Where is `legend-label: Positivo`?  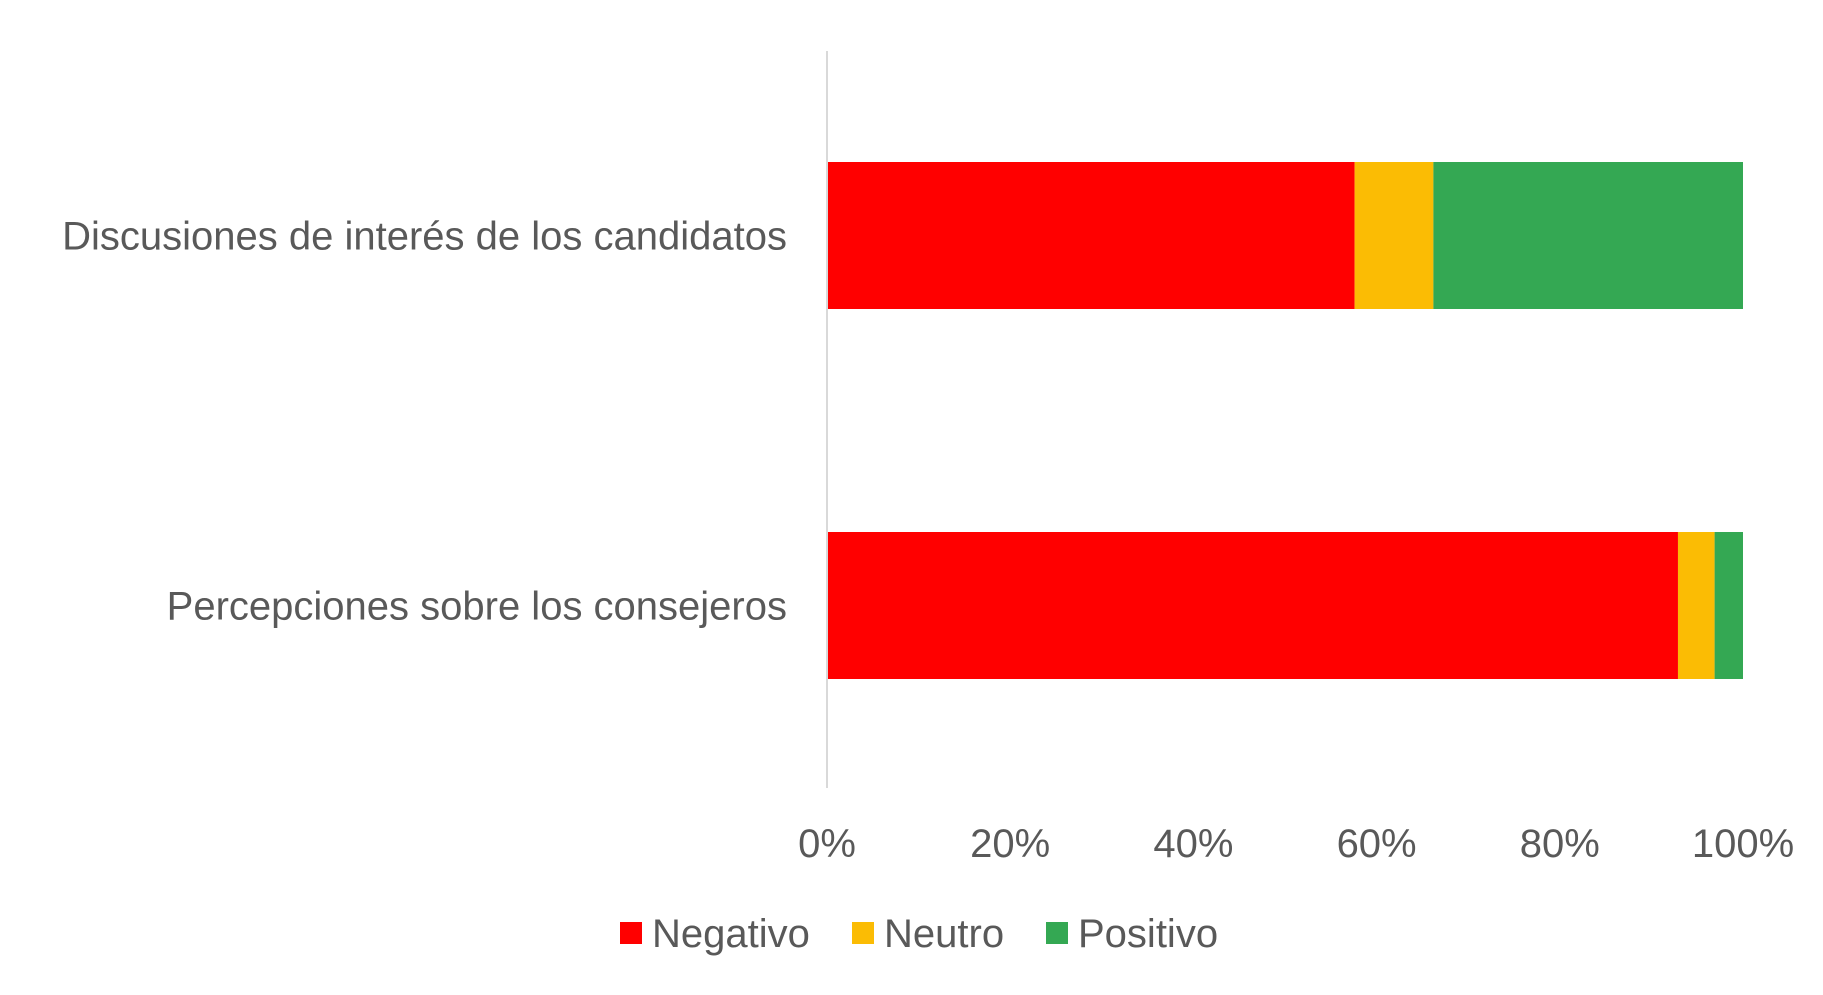
legend-label: Positivo is located at coordinates (1148, 934).